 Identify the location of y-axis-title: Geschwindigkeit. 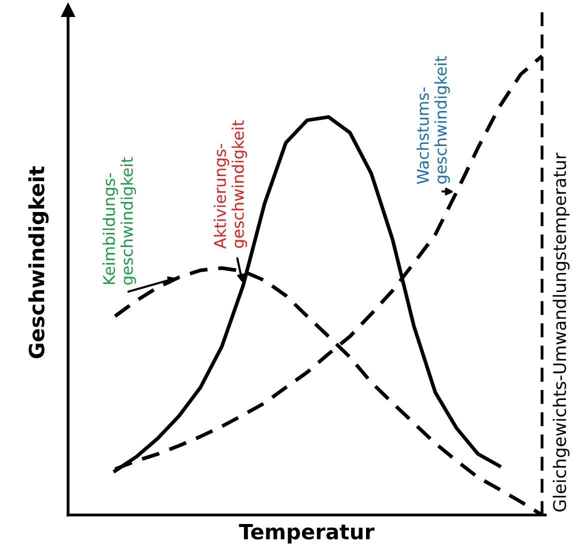
(38, 262).